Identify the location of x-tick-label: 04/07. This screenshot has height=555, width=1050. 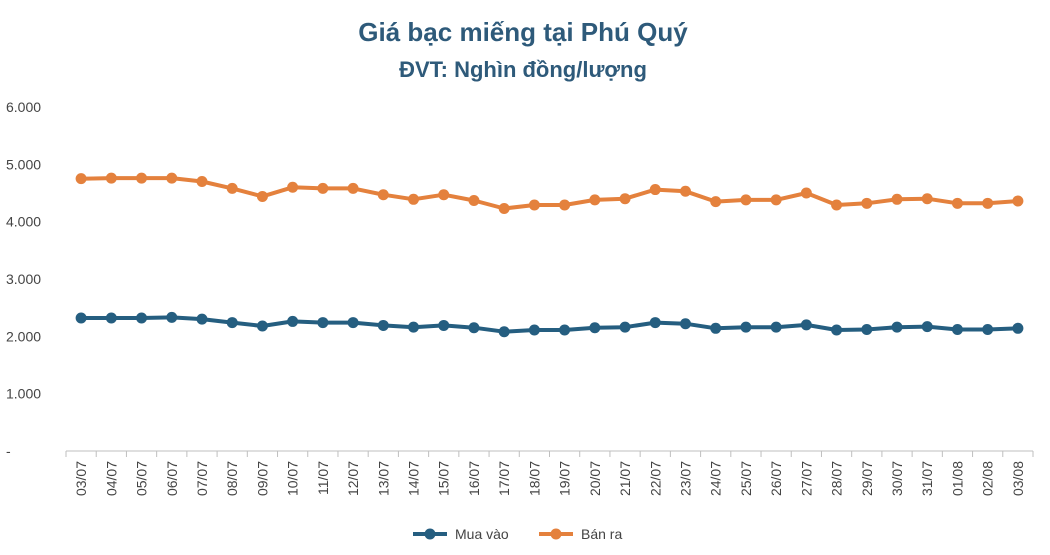
(111, 478).